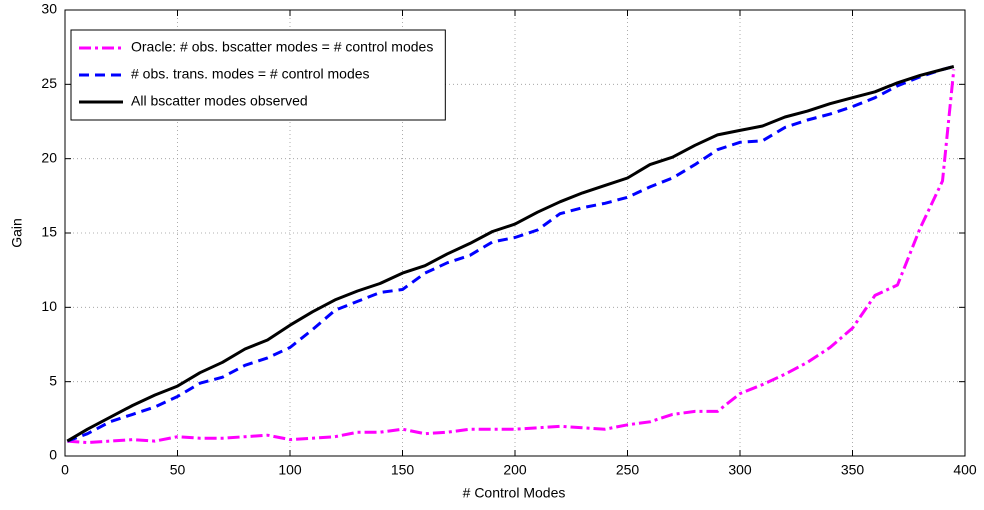 The height and width of the screenshot is (510, 984). What do you see at coordinates (853, 470) in the screenshot?
I see `x-tick-label: 350` at bounding box center [853, 470].